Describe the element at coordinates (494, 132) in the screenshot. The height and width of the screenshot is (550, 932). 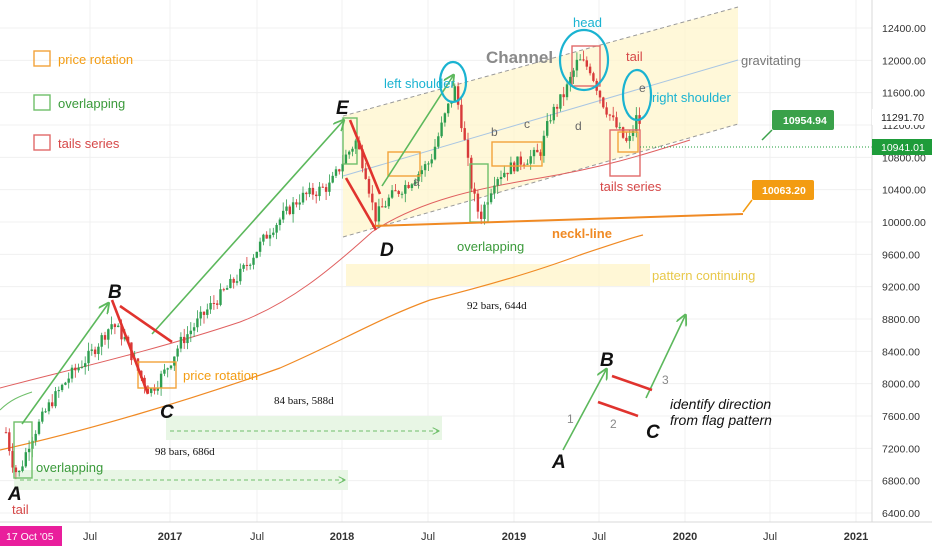
I see `annotation-b: b` at that location.